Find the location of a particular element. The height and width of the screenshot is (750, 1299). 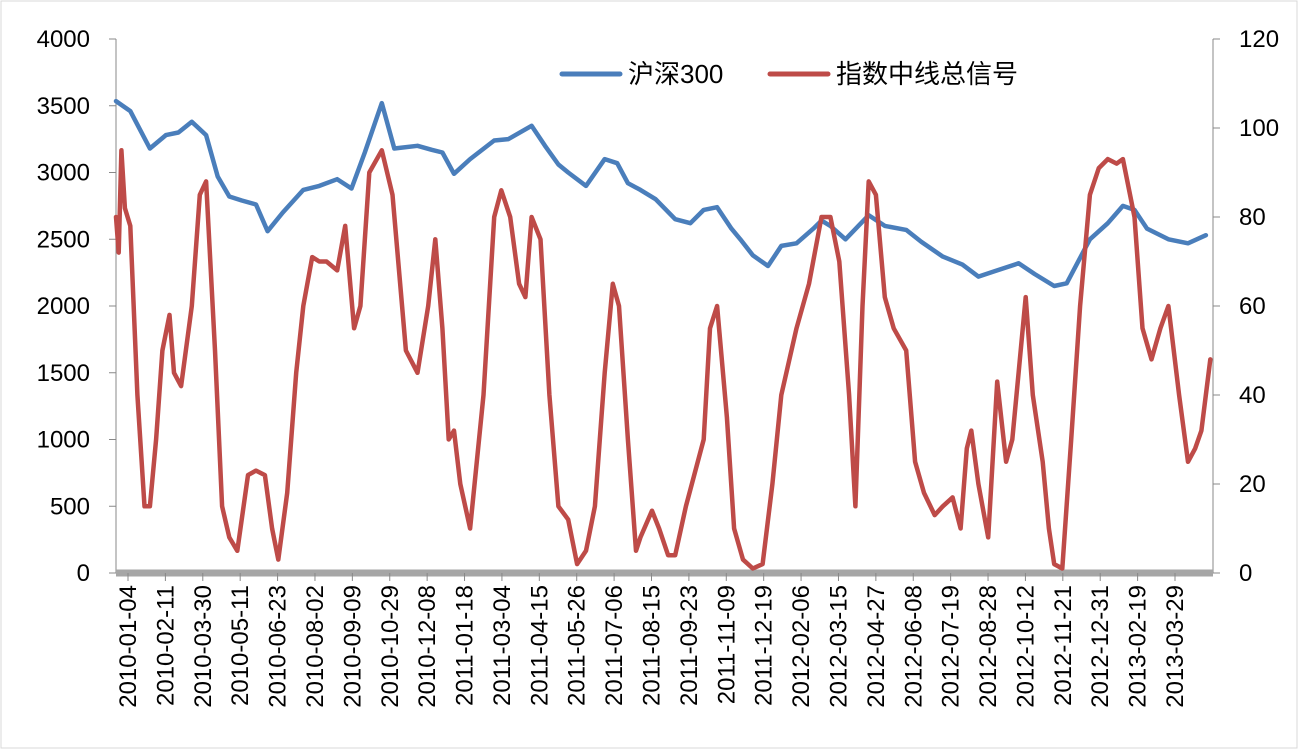

y-right-tick-label: 80 is located at coordinates (1252, 217).